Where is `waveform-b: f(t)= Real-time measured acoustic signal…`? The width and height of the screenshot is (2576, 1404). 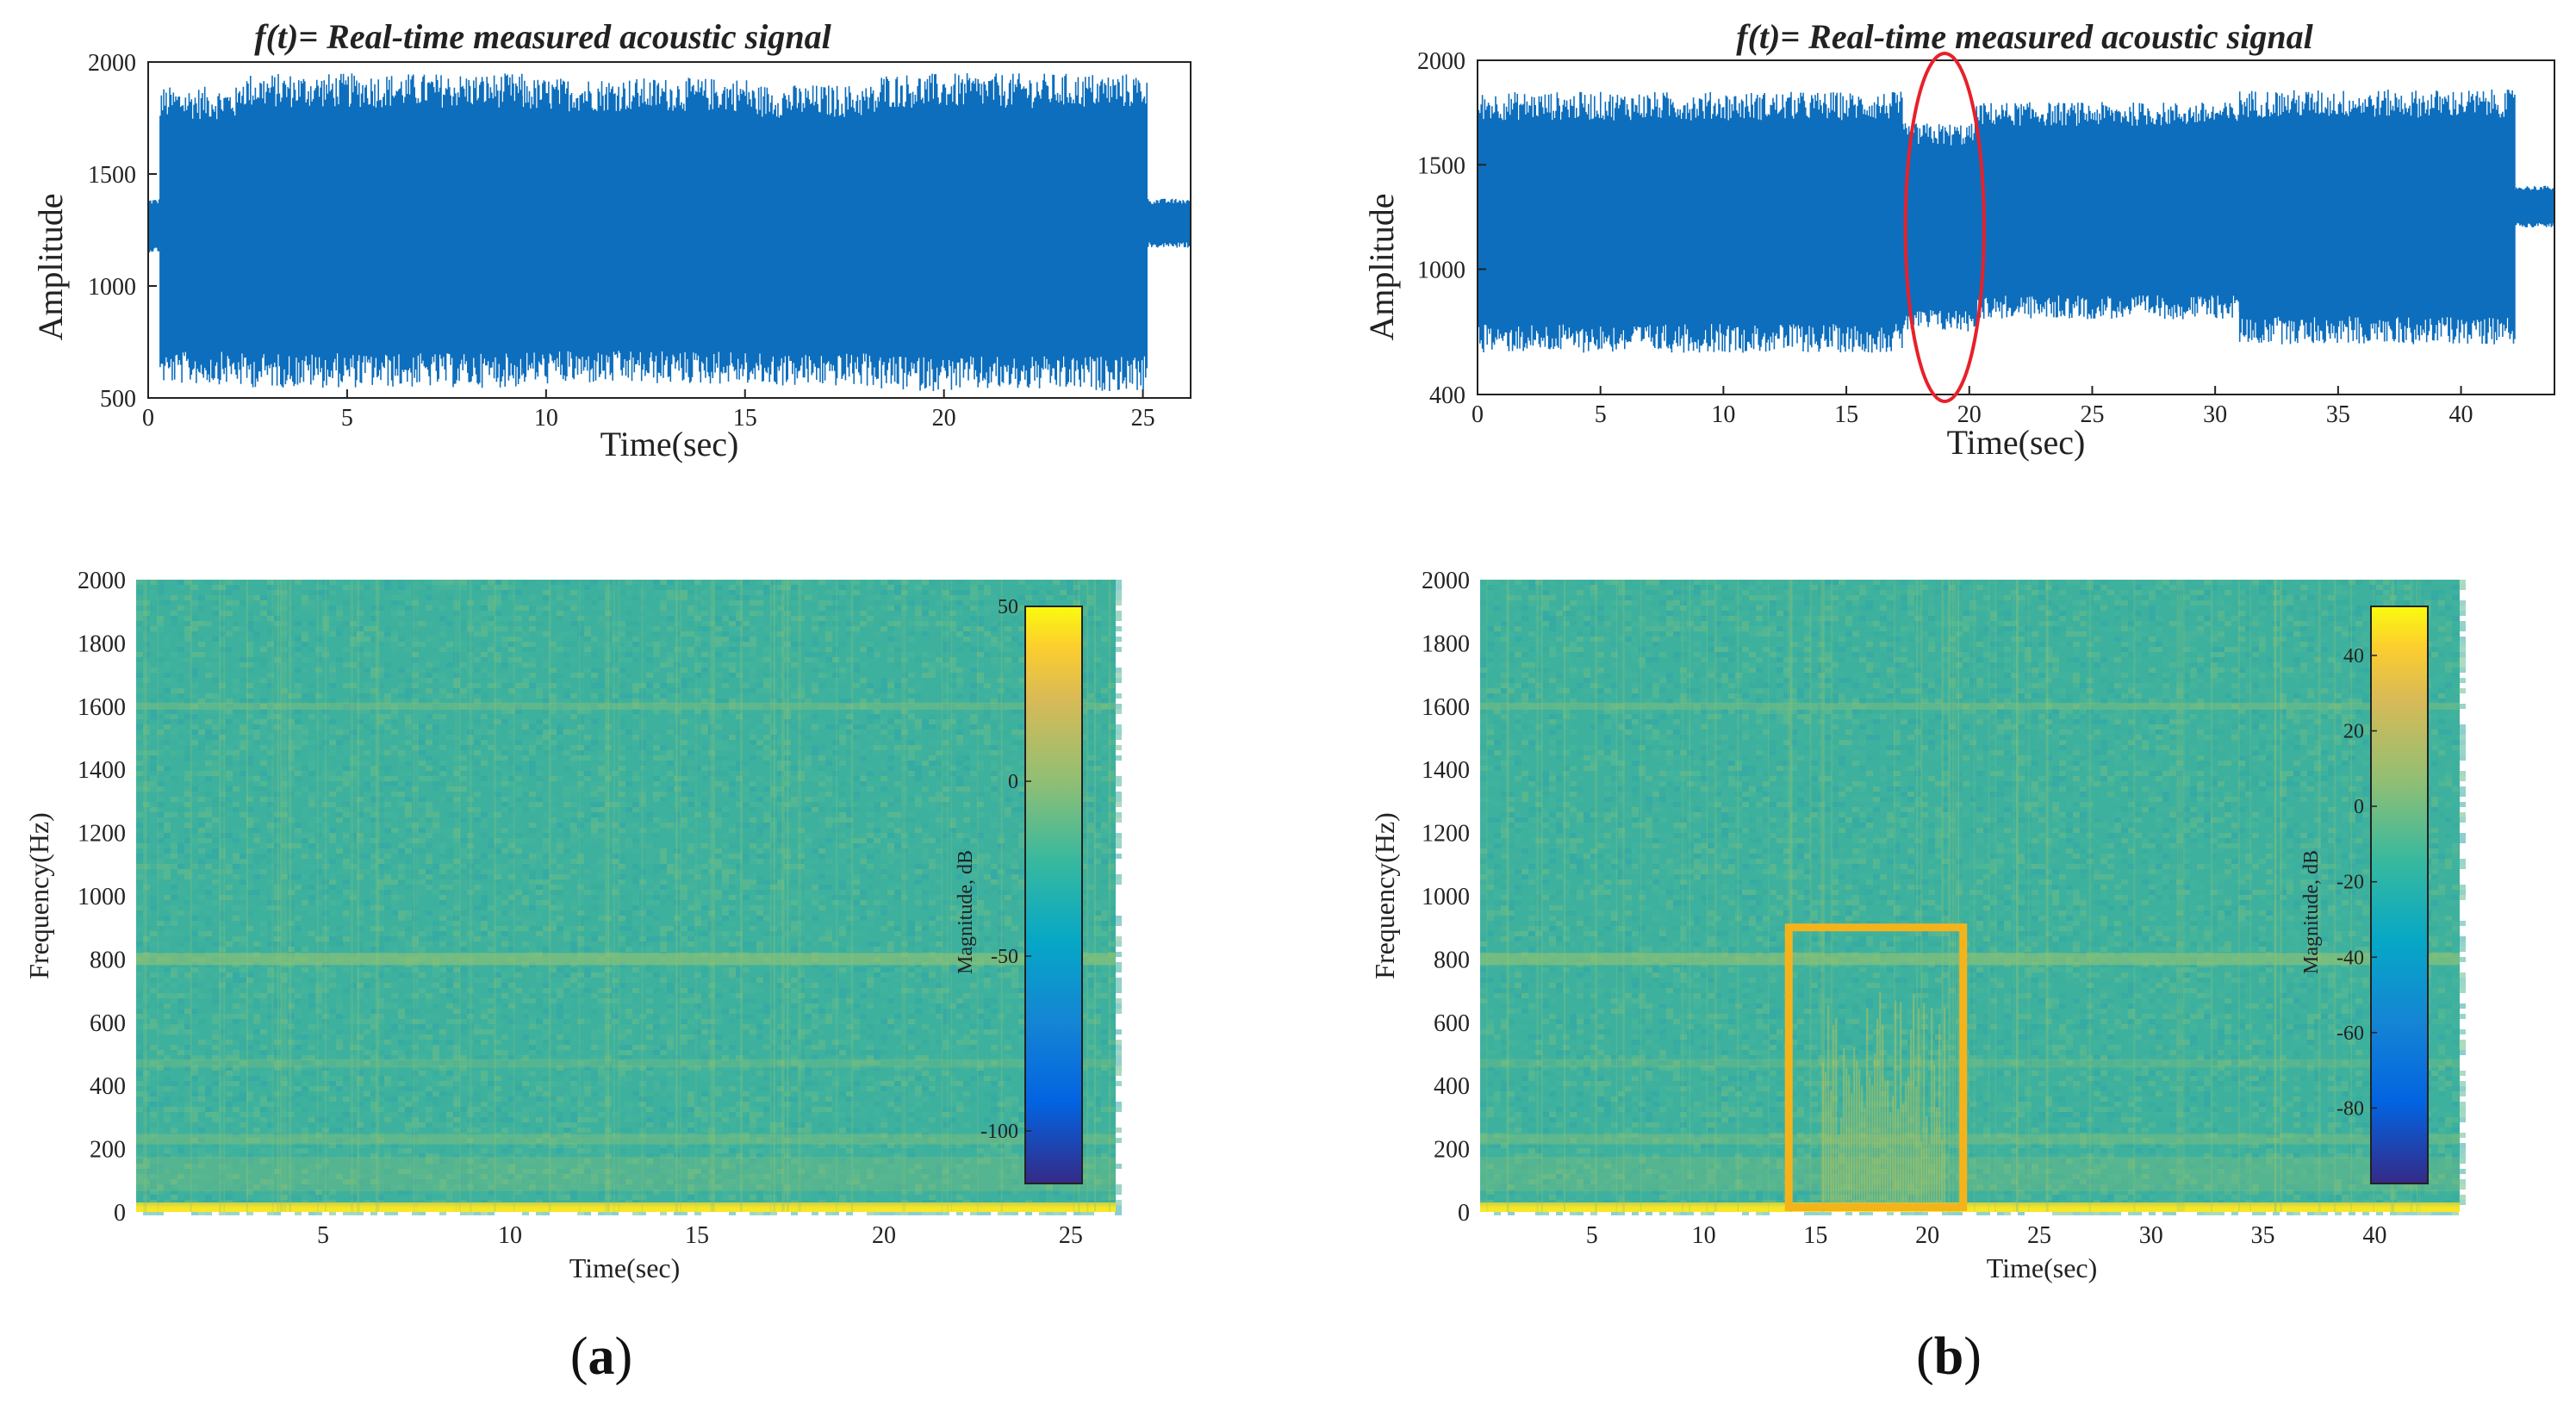 waveform-b: f(t)= Real-time measured acoustic signal… is located at coordinates (1959, 239).